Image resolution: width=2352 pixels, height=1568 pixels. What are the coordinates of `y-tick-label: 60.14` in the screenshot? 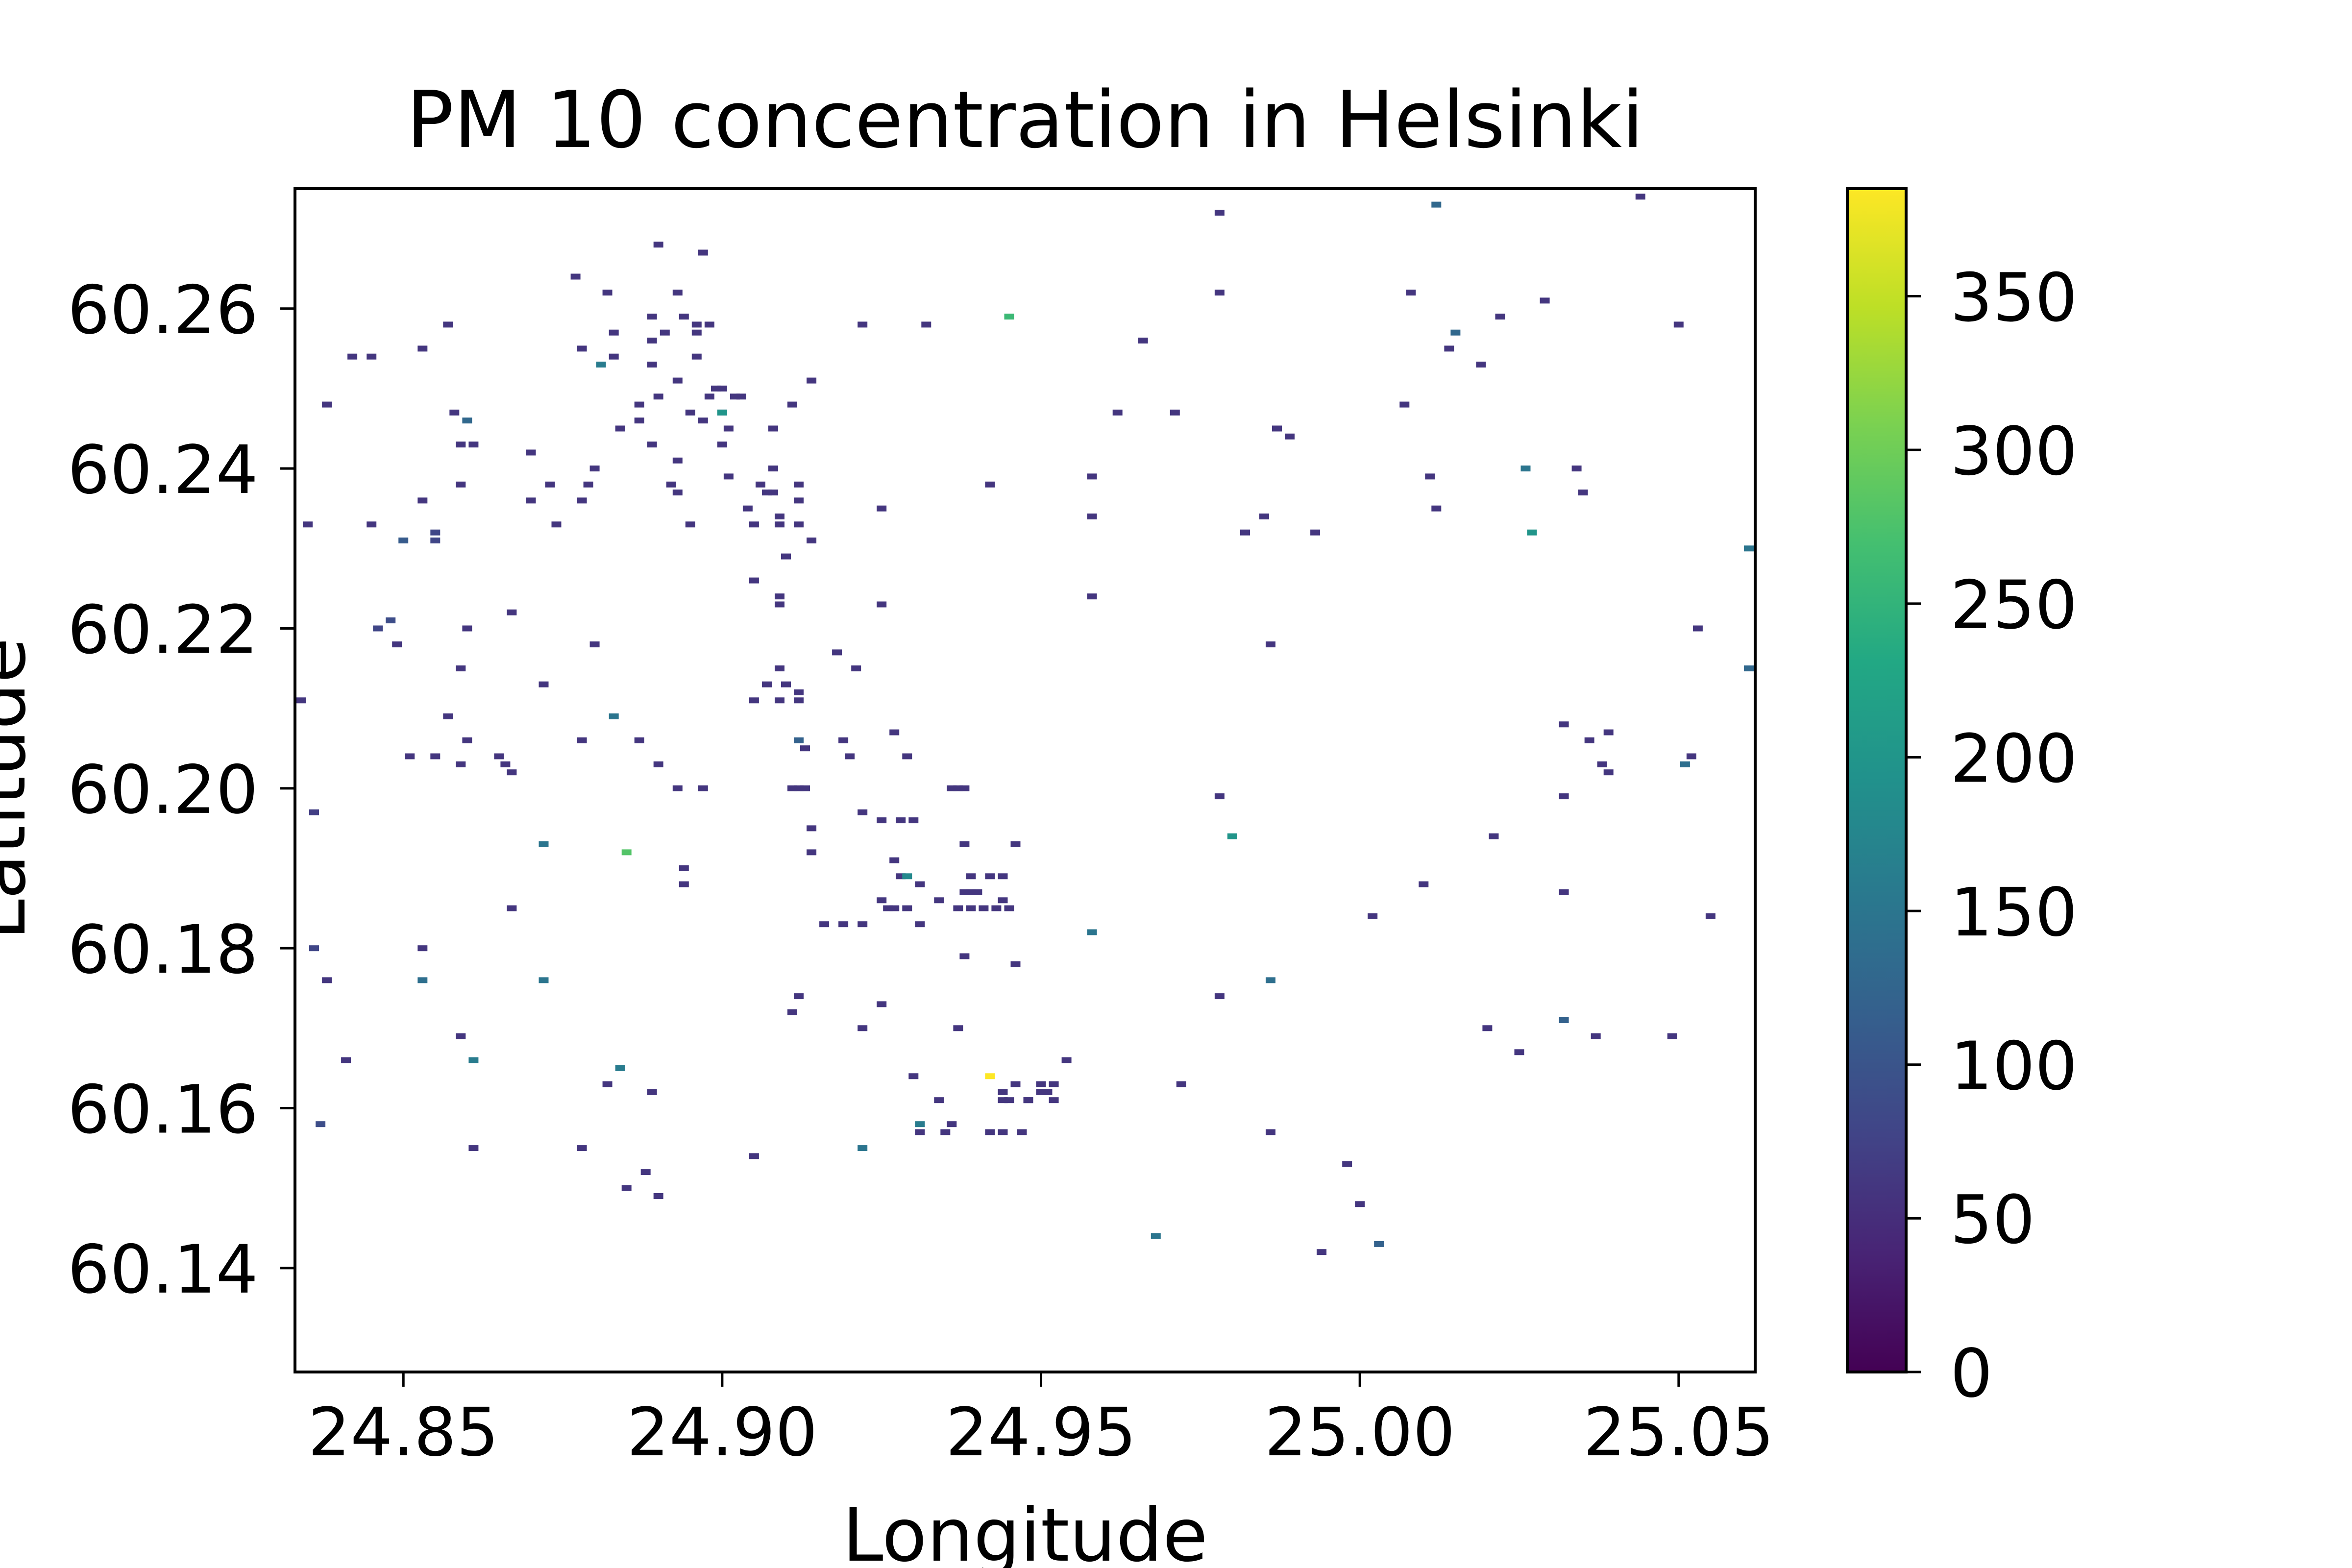 It's located at (163, 1270).